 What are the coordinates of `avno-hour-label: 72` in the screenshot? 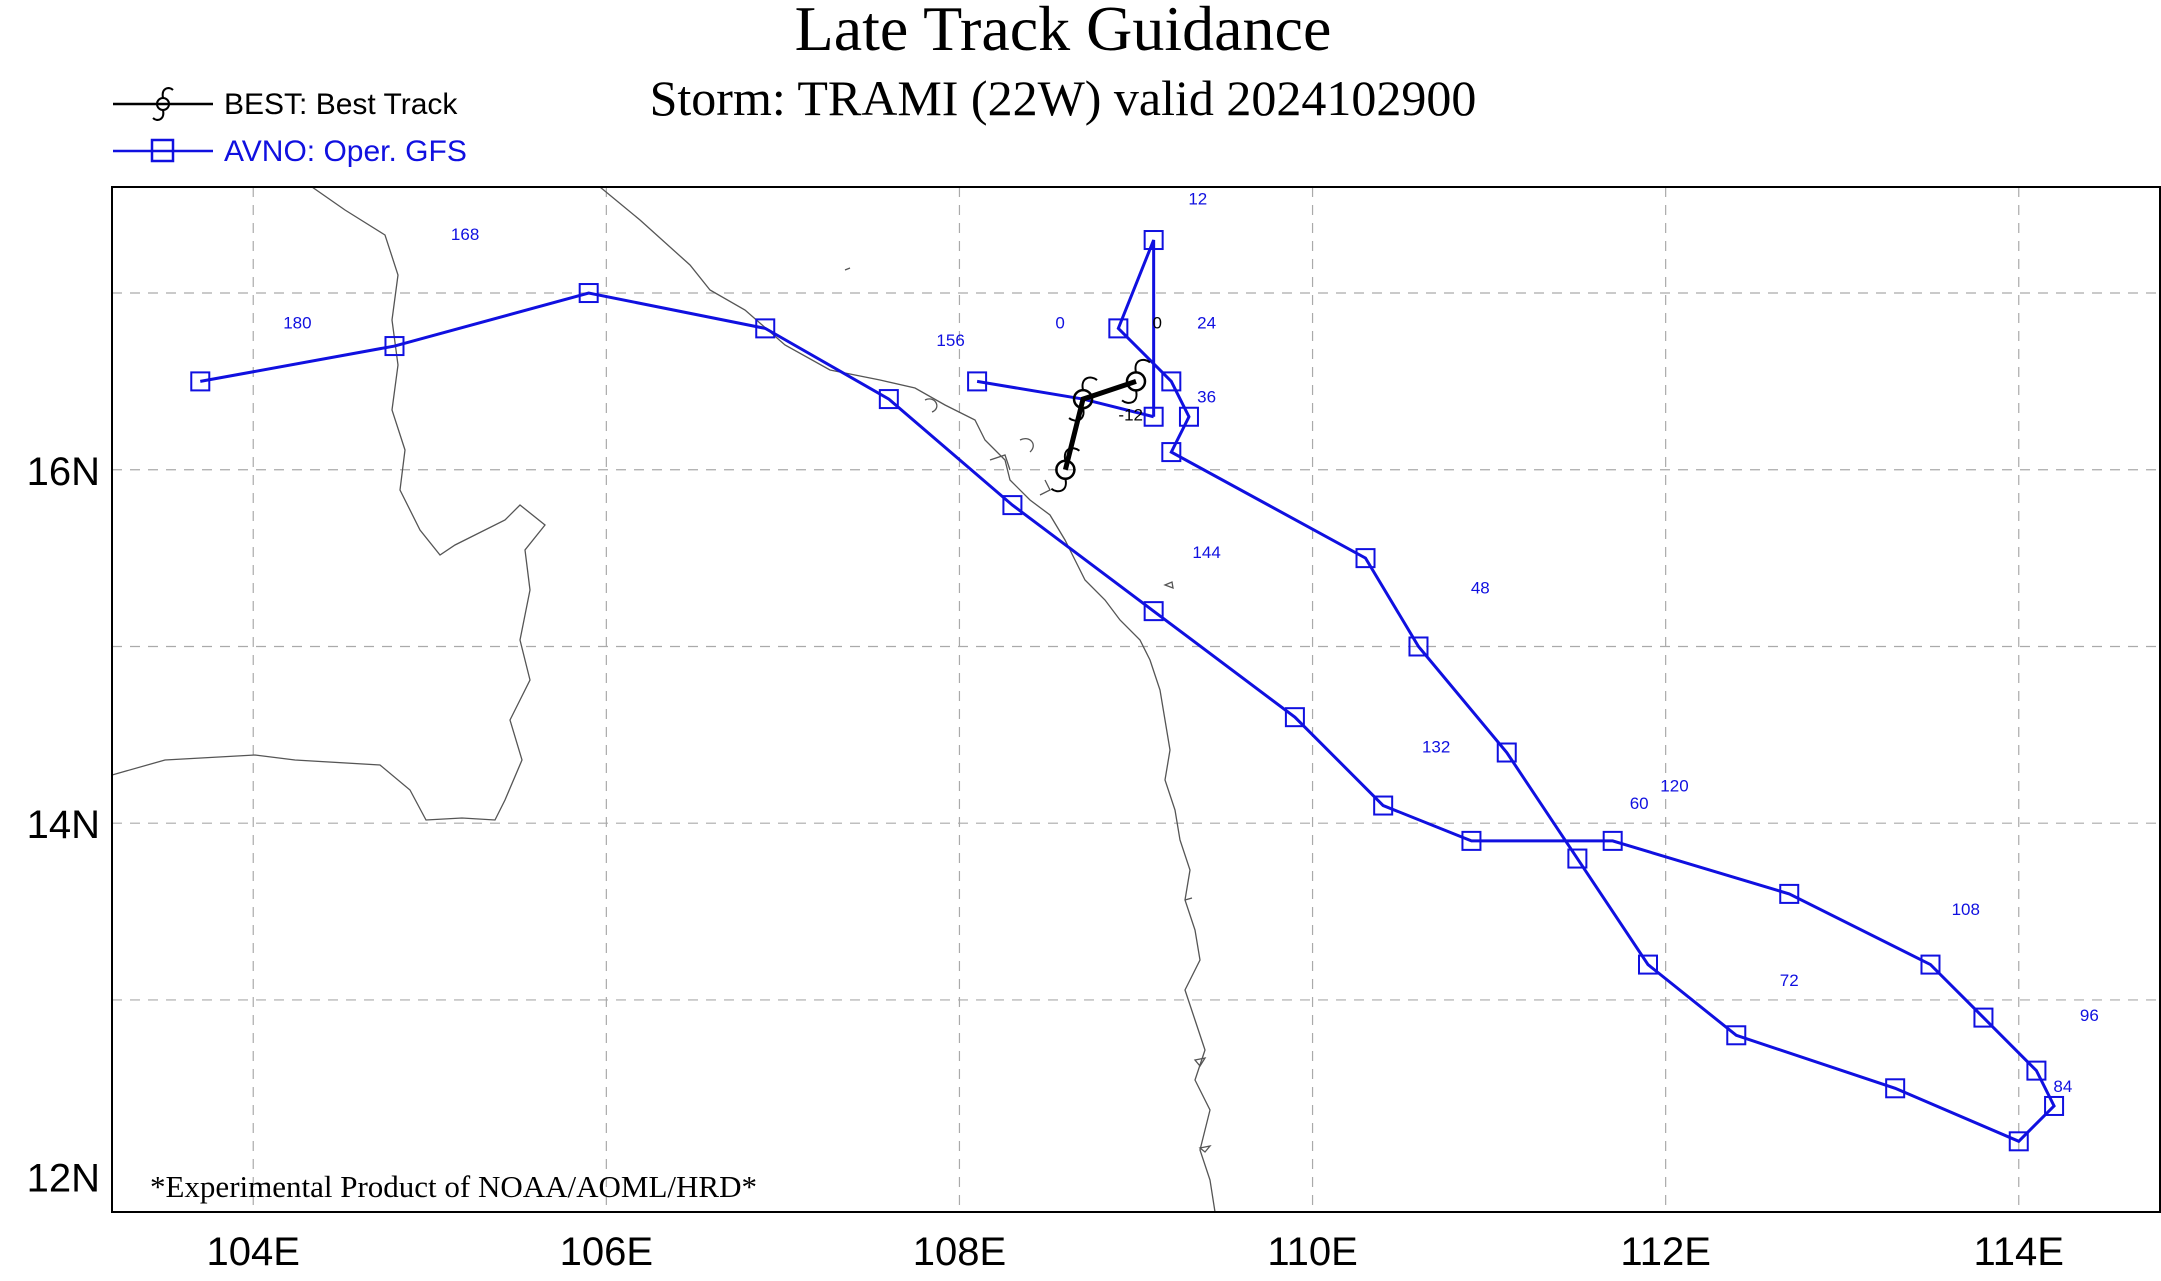 It's located at (1789, 980).